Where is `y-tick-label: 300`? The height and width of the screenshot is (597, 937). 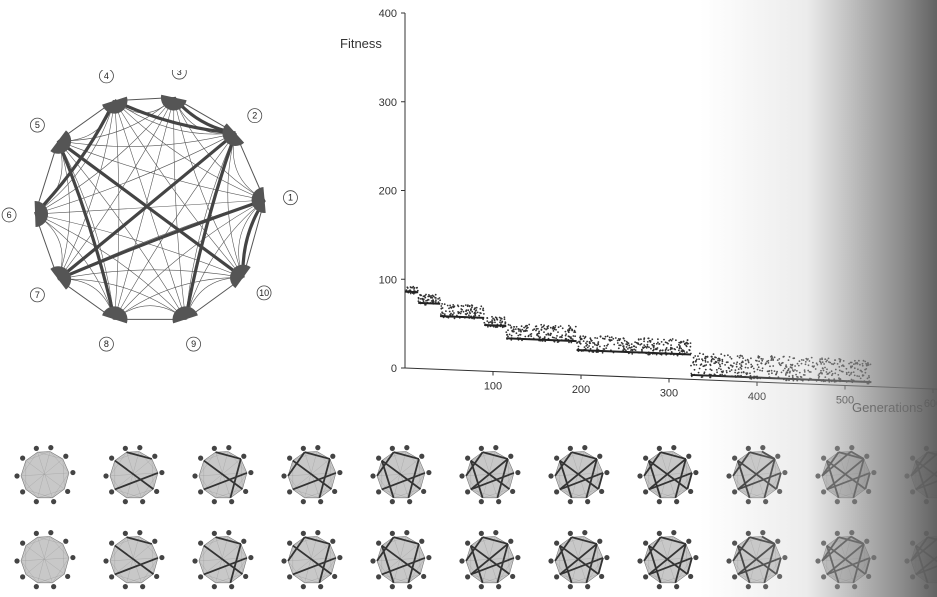
y-tick-label: 300 is located at coordinates (388, 103).